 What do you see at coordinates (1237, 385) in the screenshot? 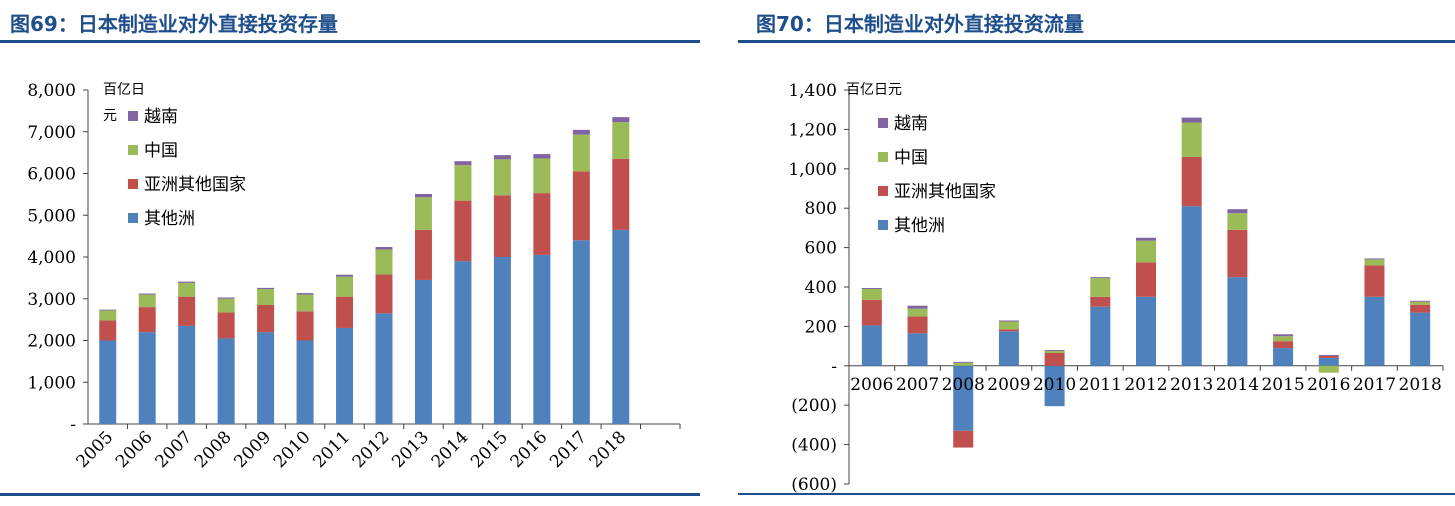
I see `x-tick-label: 2014` at bounding box center [1237, 385].